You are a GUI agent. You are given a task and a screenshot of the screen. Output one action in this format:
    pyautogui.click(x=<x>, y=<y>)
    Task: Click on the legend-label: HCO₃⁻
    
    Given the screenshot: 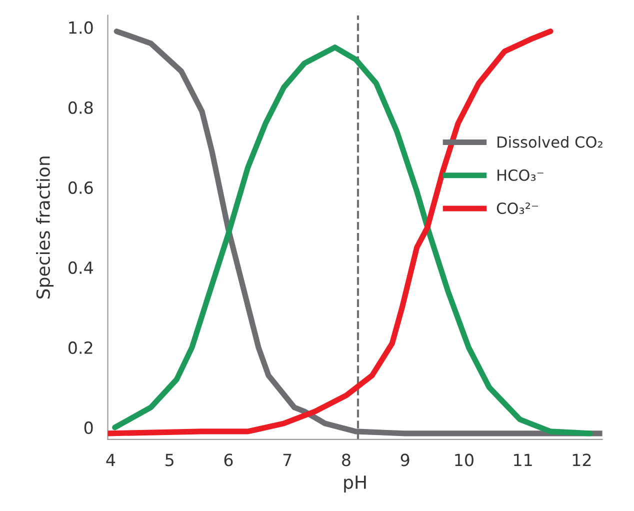 What is the action you would take?
    pyautogui.click(x=521, y=175)
    